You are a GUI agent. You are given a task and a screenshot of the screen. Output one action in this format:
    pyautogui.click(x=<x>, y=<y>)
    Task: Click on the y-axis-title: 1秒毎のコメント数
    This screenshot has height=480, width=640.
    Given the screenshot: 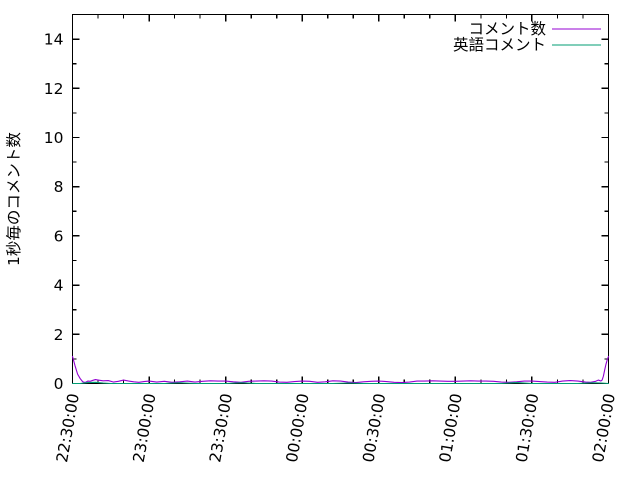 What is the action you would take?
    pyautogui.click(x=14, y=199)
    